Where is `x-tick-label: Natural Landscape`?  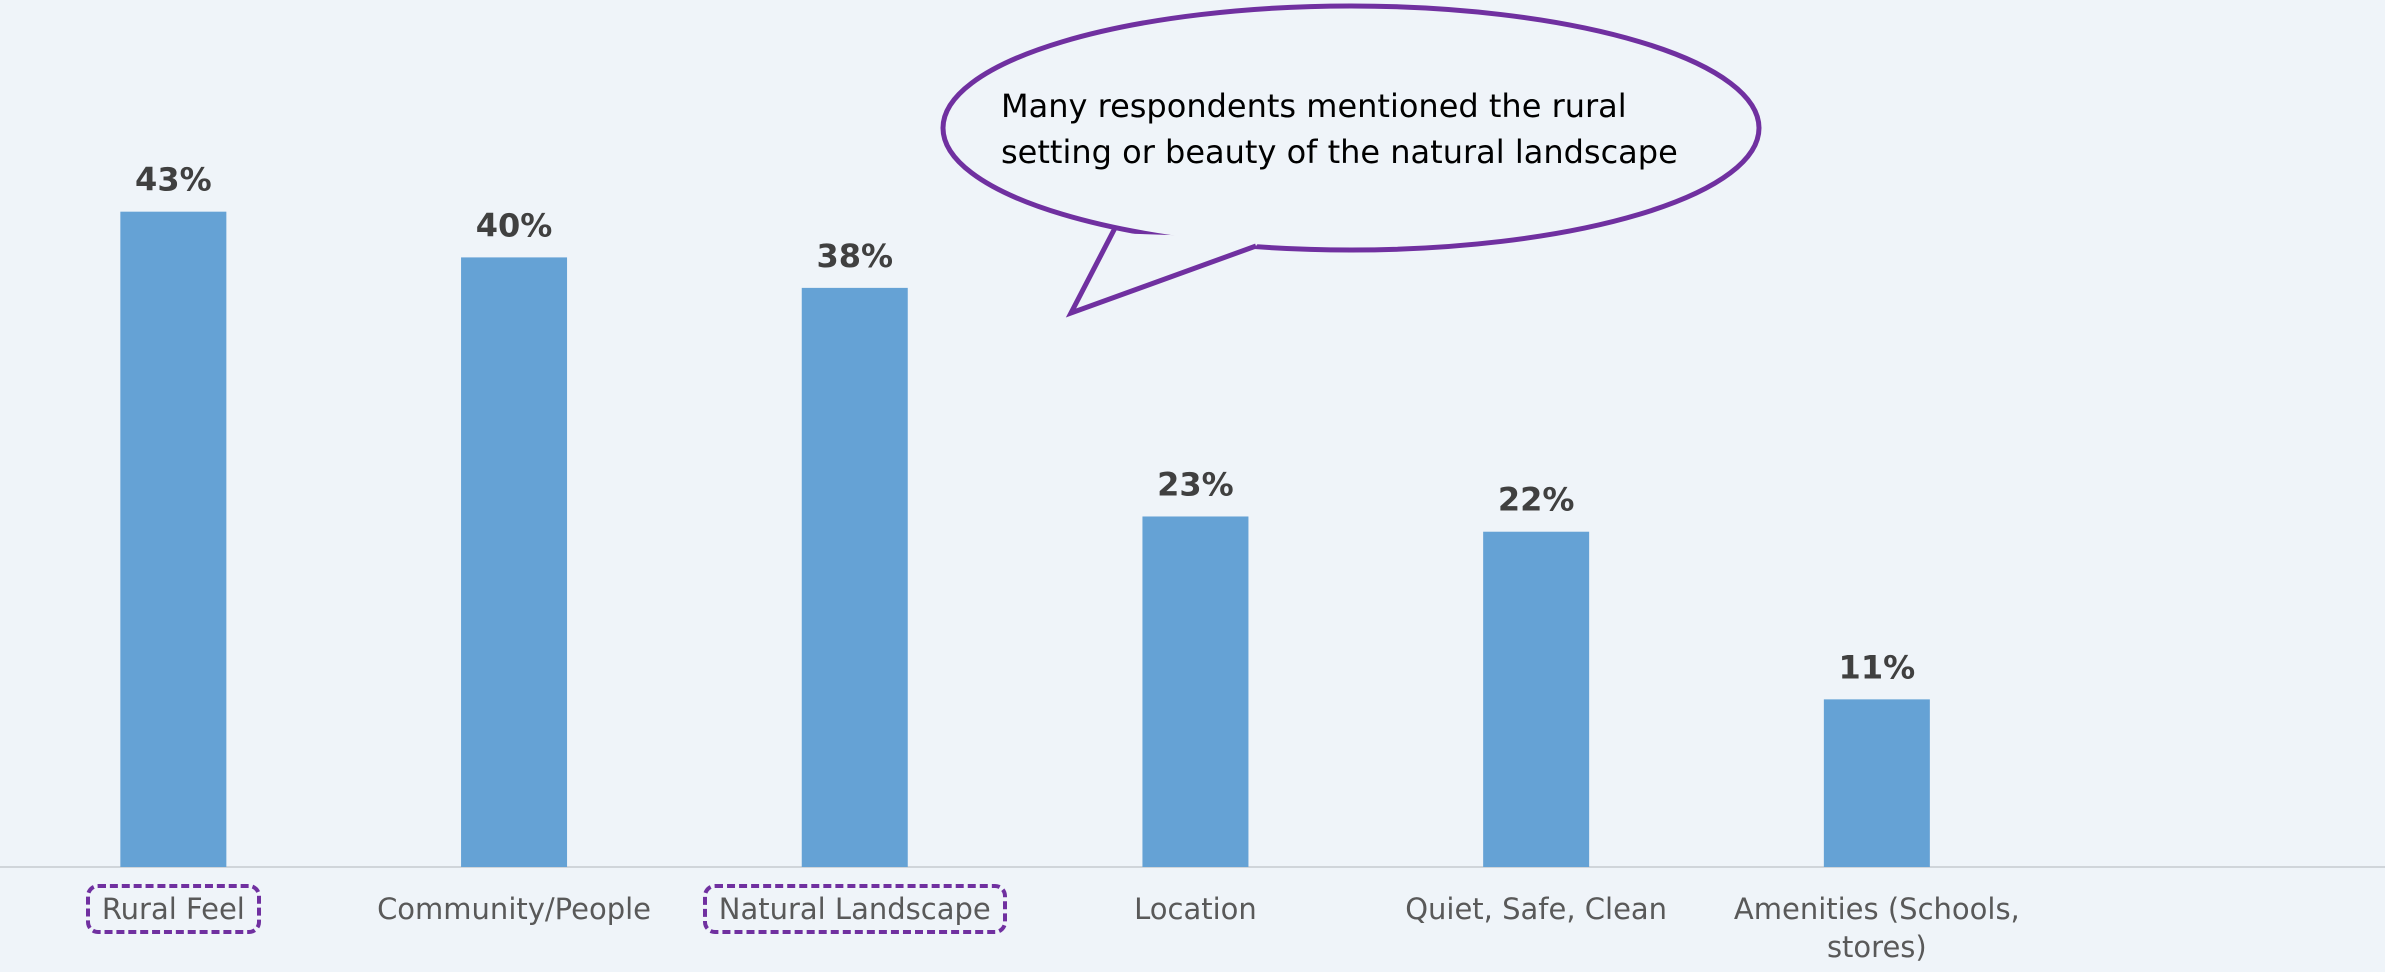
x-tick-label: Natural Landscape is located at coordinates (854, 909).